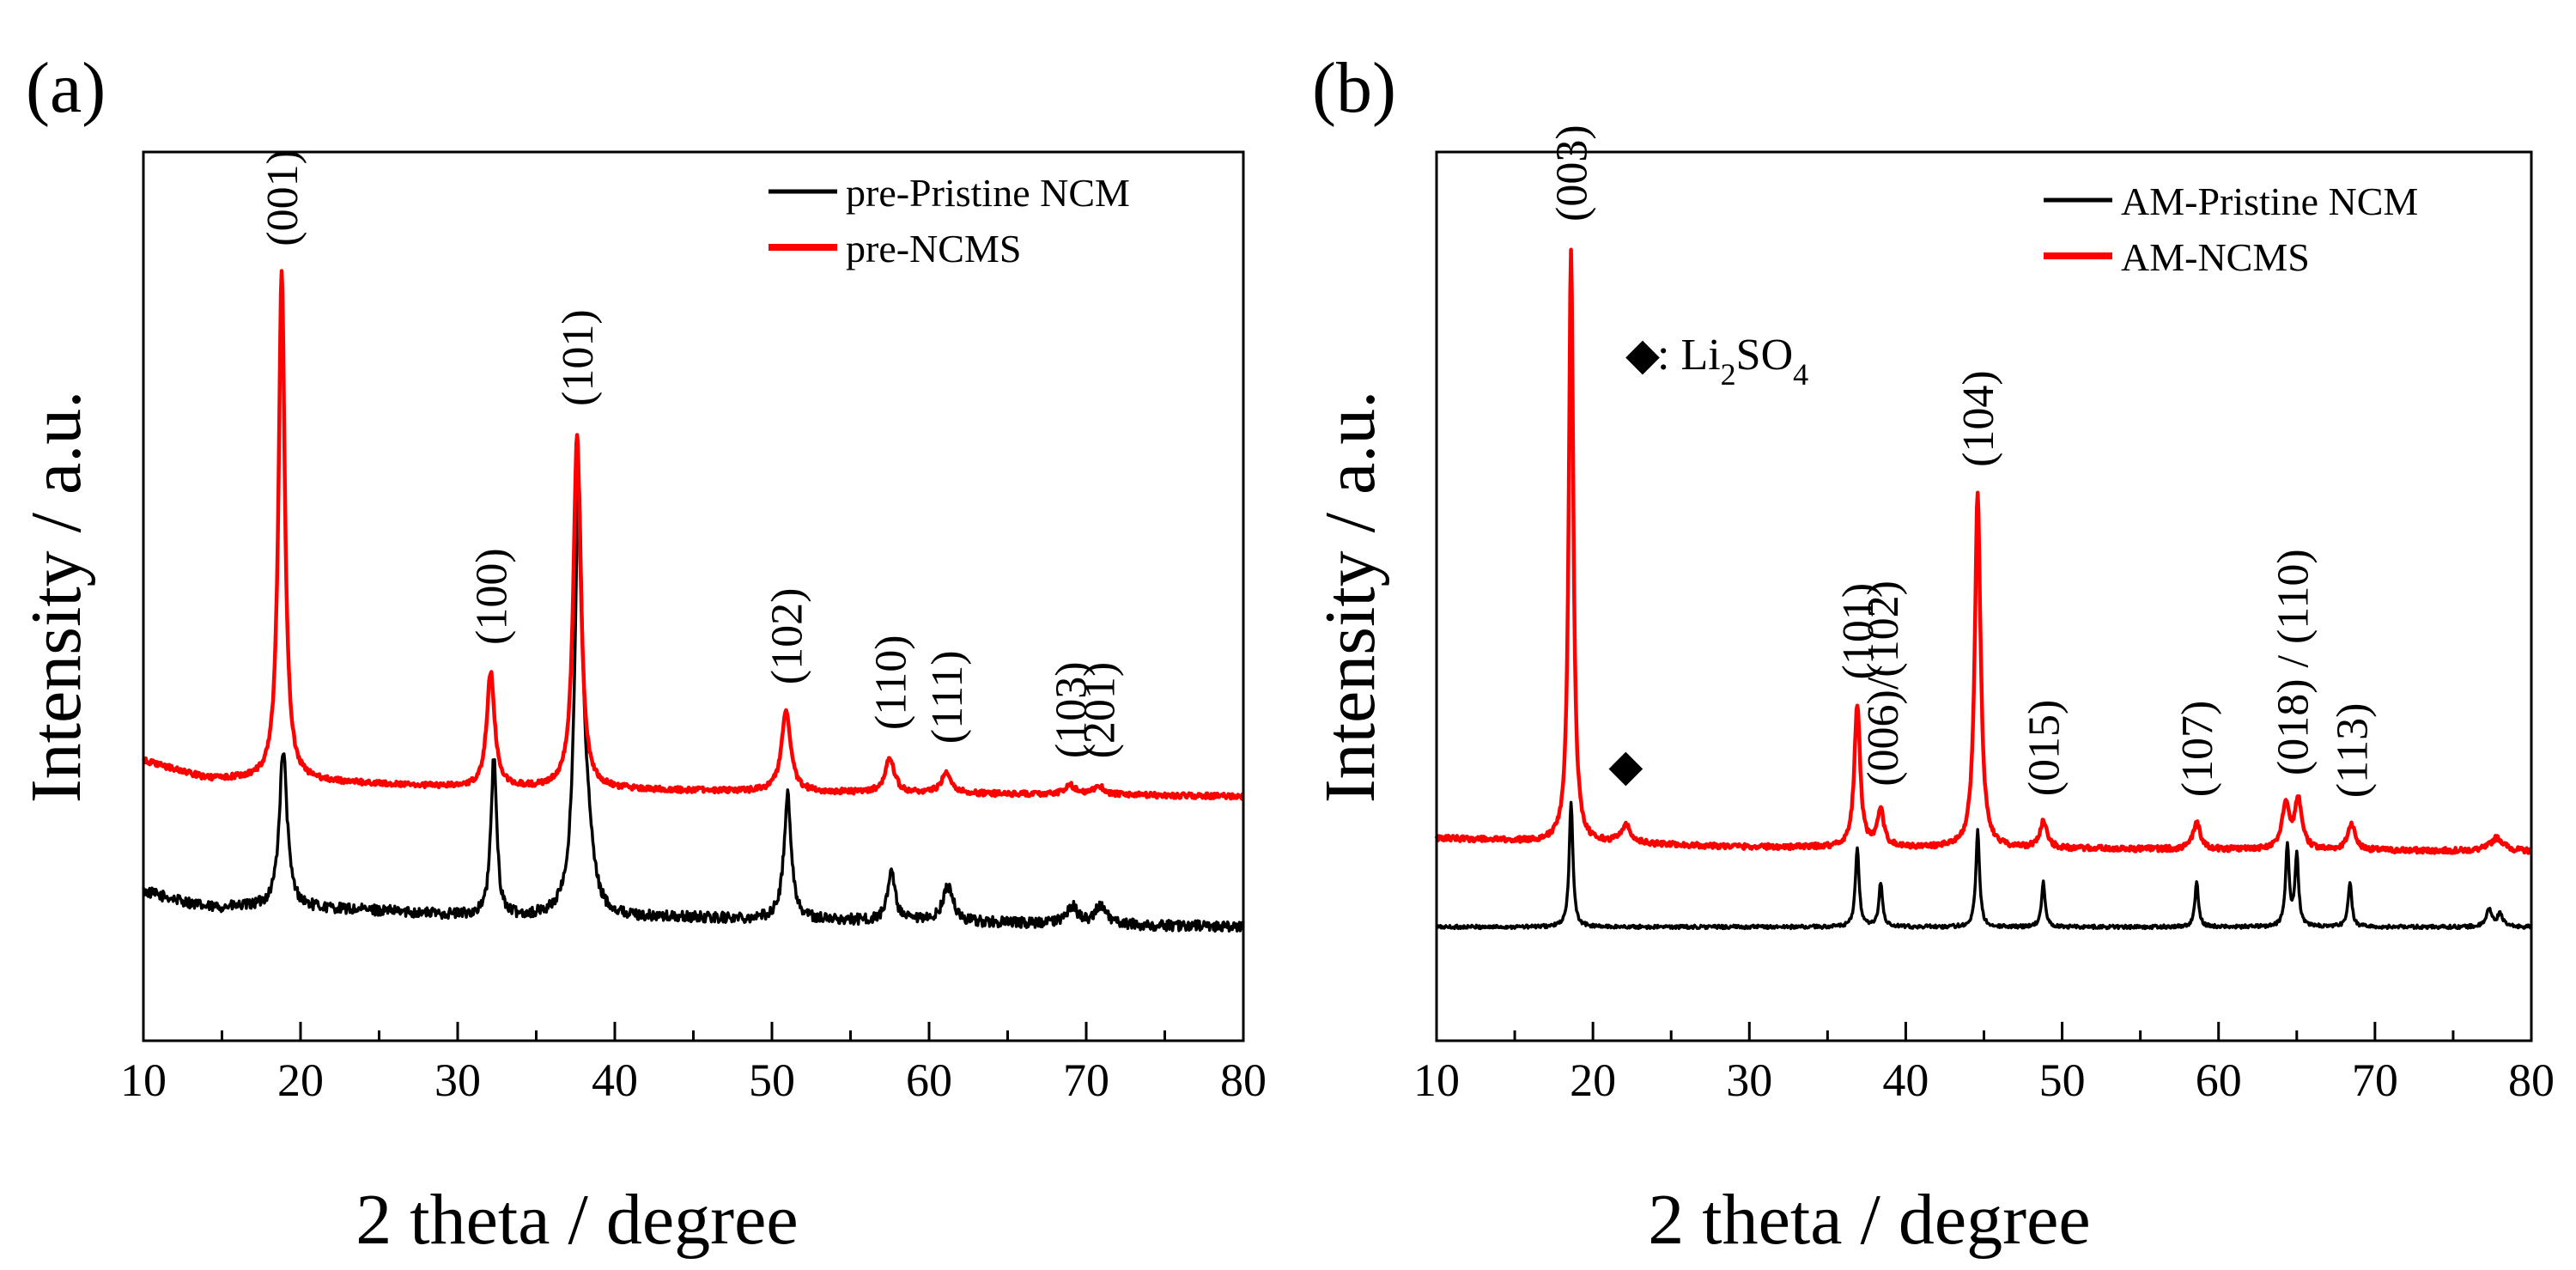  I want to click on panel-a-x-tick-label: 50, so click(772, 1080).